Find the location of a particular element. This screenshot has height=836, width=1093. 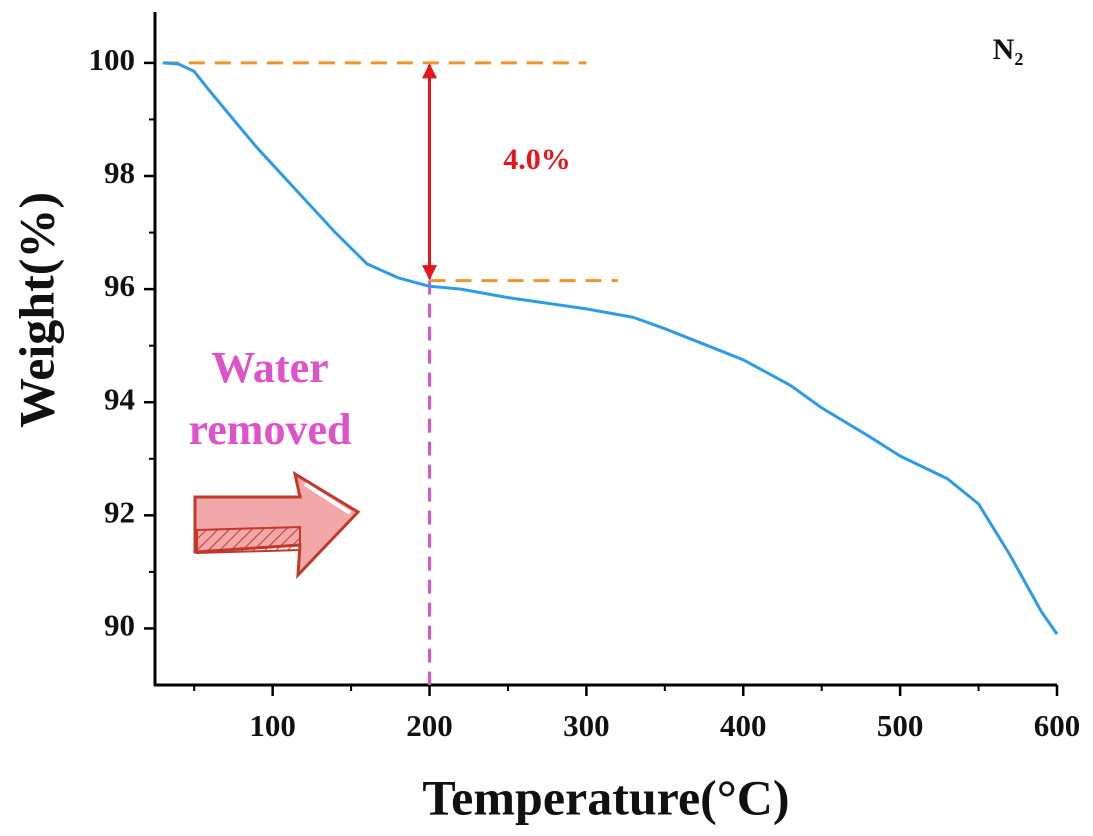

y-axis-title: Weight(%) is located at coordinates (36, 310).